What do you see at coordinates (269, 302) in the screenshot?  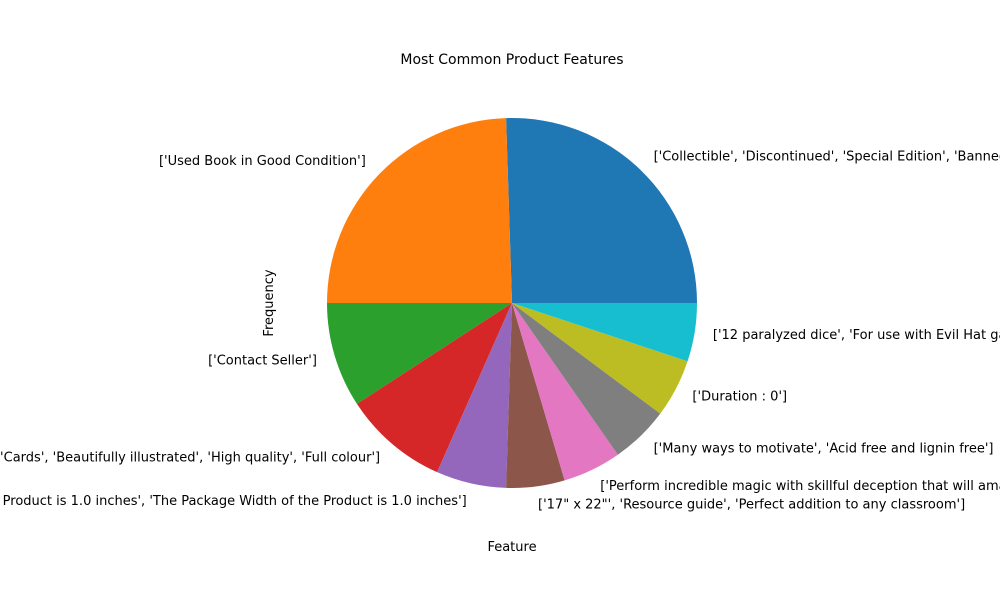 I see `y-axis-label: Frequency` at bounding box center [269, 302].